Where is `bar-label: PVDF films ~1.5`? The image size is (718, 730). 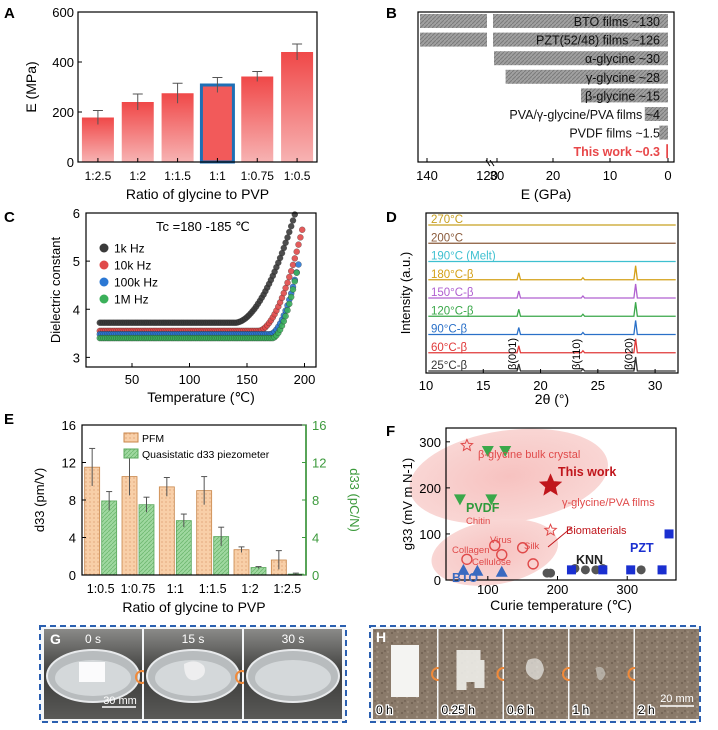
bar-label: PVDF films ~1.5 is located at coordinates (614, 134).